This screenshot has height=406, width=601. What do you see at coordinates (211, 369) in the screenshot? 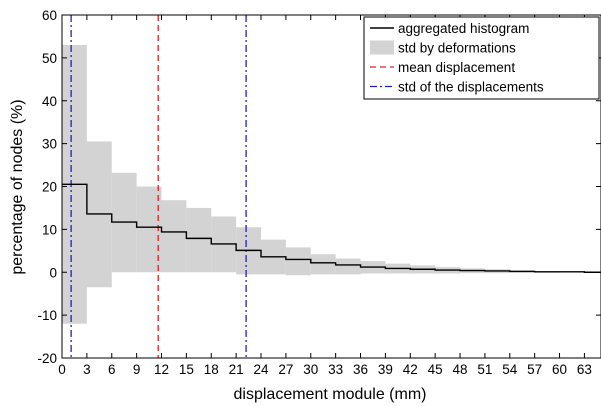
I see `x-tick-label: 18` at bounding box center [211, 369].